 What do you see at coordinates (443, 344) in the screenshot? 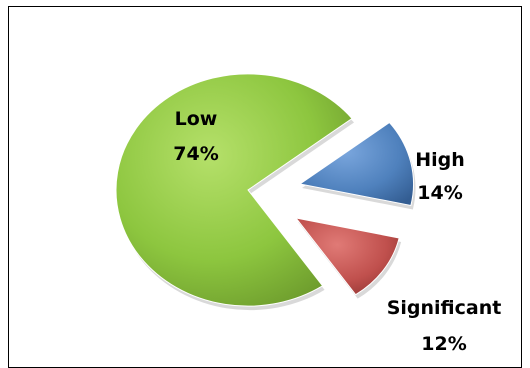
I see `slice-value-label-significant: 12%` at bounding box center [443, 344].